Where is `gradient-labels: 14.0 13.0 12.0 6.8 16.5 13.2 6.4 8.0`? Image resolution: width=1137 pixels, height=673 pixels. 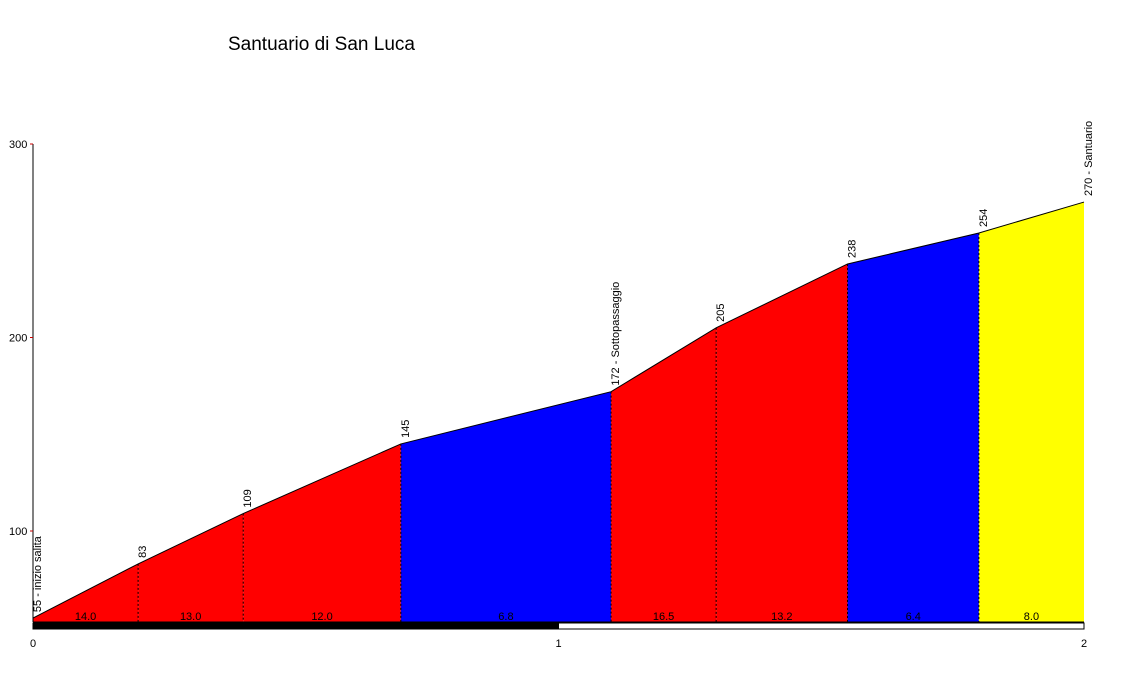 gradient-labels: 14.0 13.0 12.0 6.8 16.5 13.2 6.4 8.0 is located at coordinates (557, 617).